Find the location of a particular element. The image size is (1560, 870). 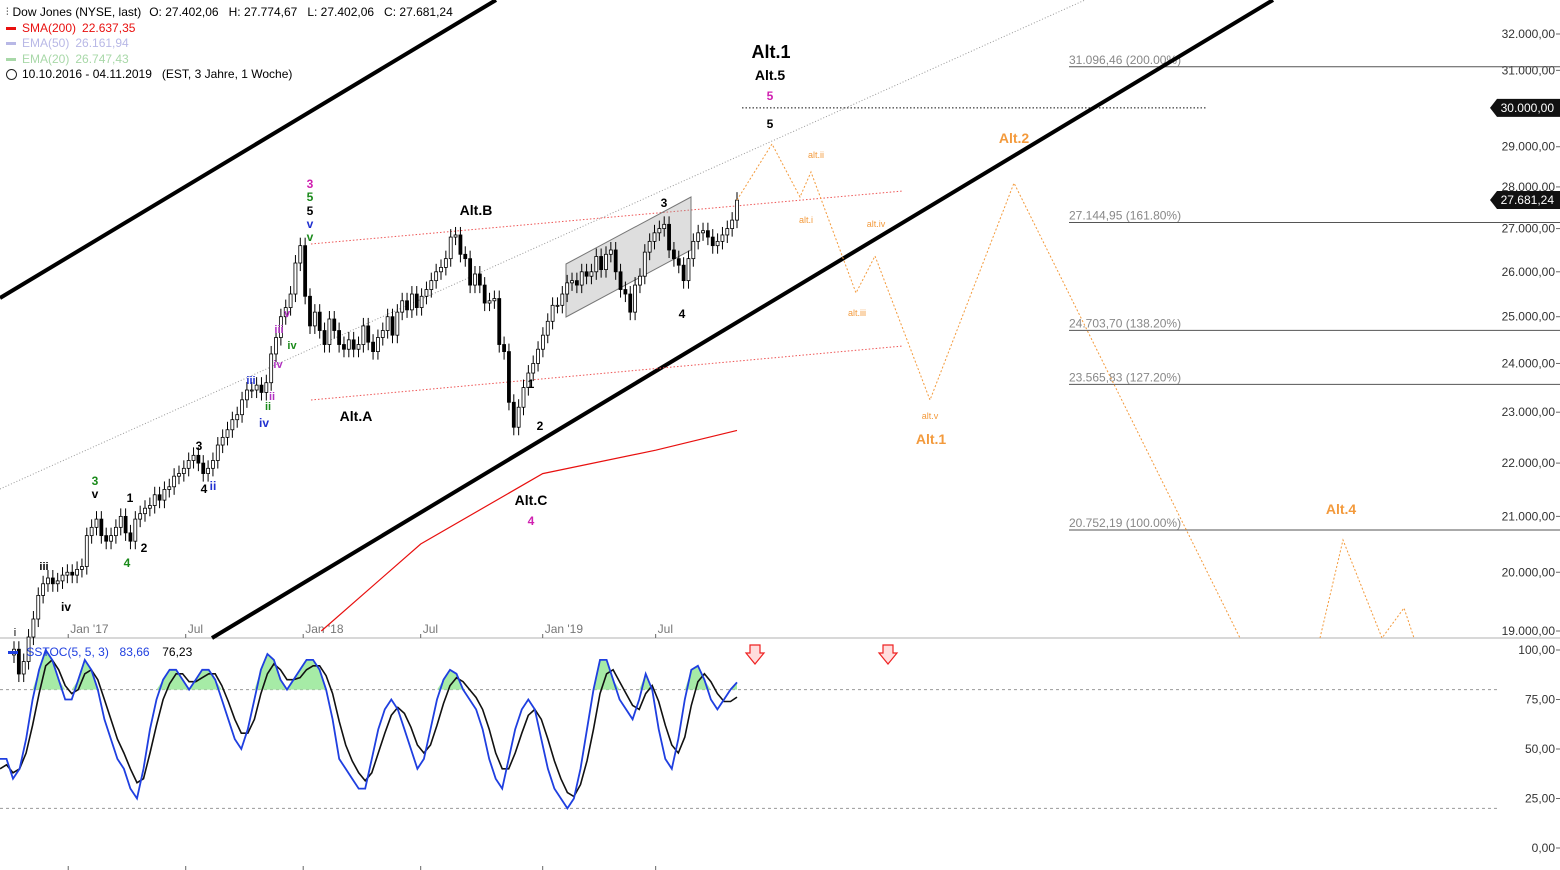

osc-y-label: 25,00 is located at coordinates (1540, 799).